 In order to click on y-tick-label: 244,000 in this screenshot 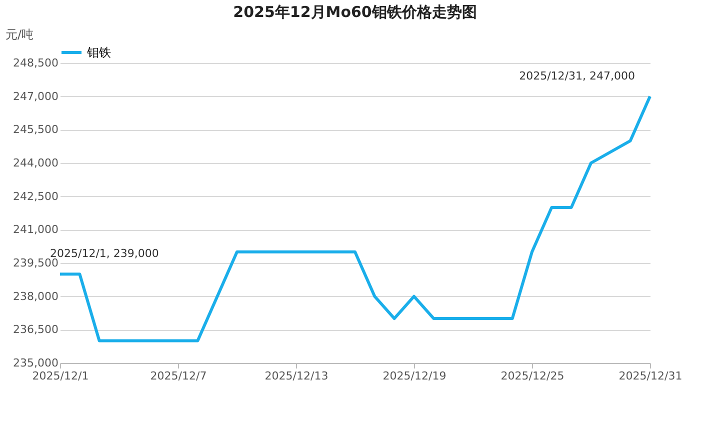, I will do `click(35, 163)`.